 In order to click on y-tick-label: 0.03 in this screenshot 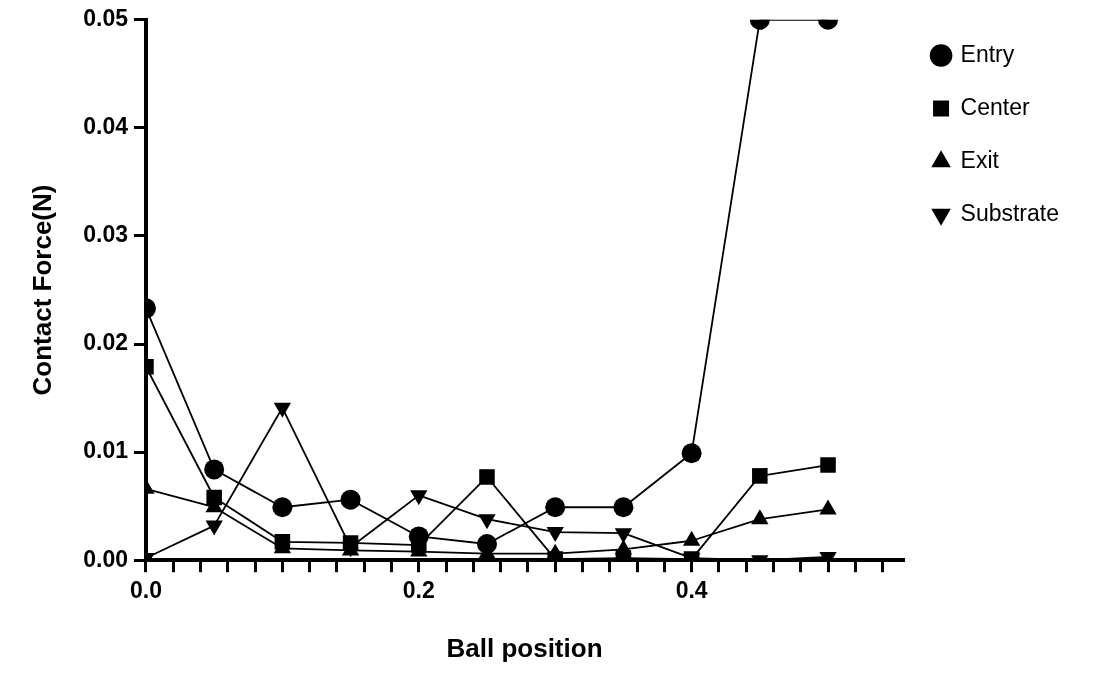, I will do `click(105, 234)`.